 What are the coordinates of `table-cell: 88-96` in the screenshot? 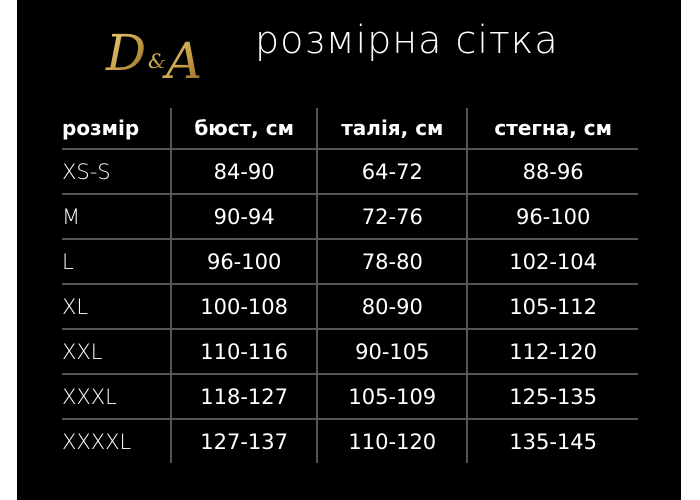 It's located at (552, 171).